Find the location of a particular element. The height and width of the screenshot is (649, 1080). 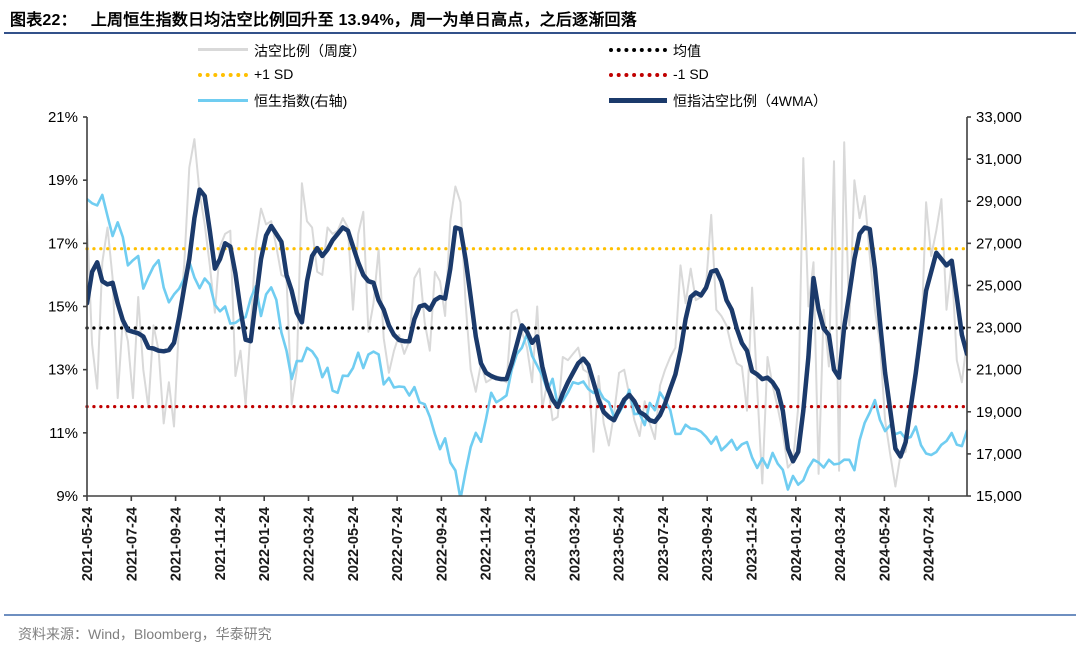

x-tick-label: 2022-05-24 is located at coordinates (354, 544).